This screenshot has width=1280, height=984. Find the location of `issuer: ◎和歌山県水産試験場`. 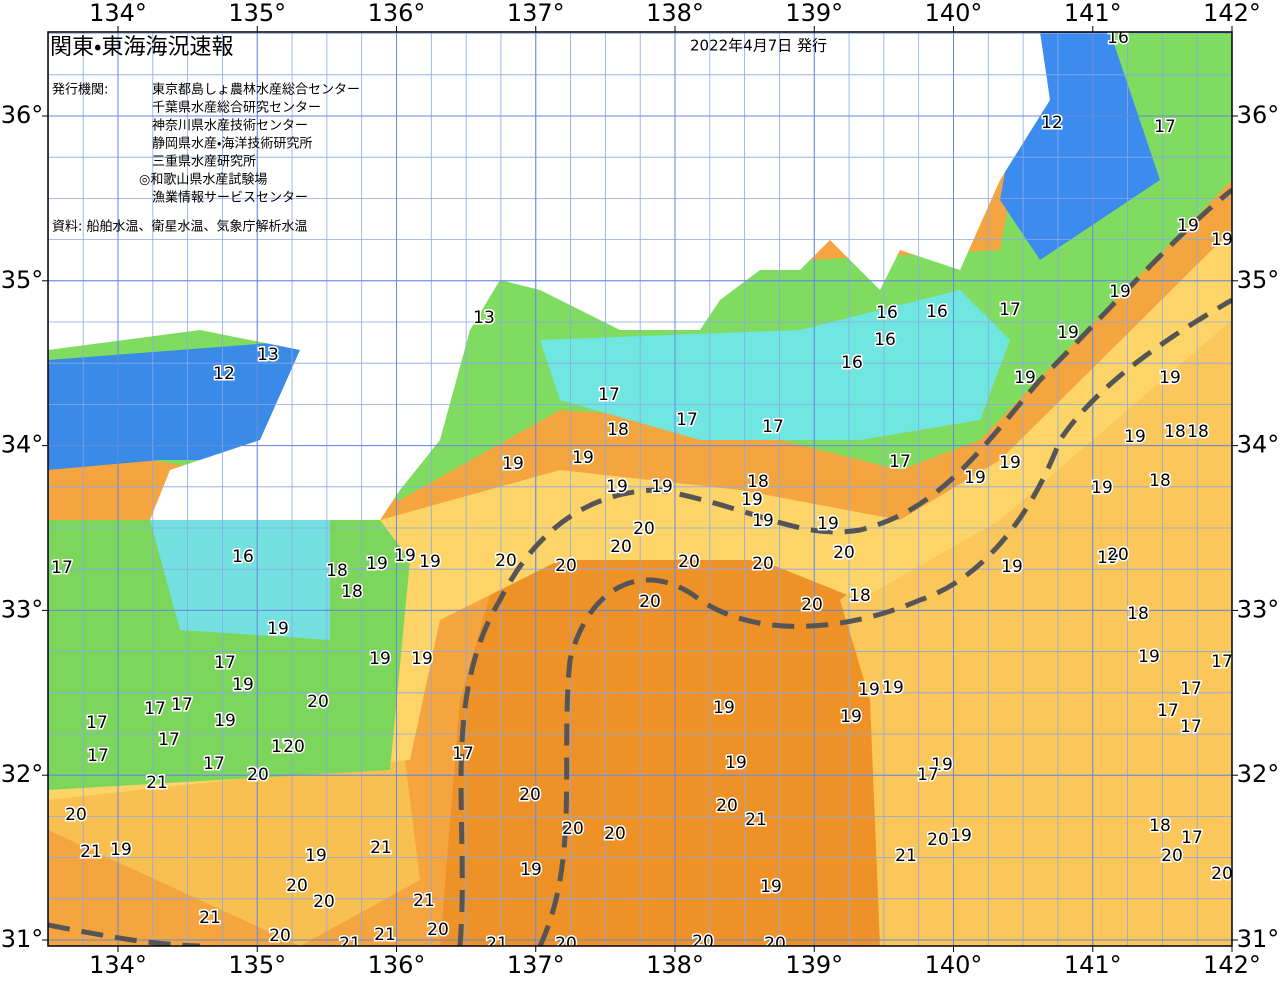

issuer: ◎和歌山県水産試験場 is located at coordinates (203, 180).